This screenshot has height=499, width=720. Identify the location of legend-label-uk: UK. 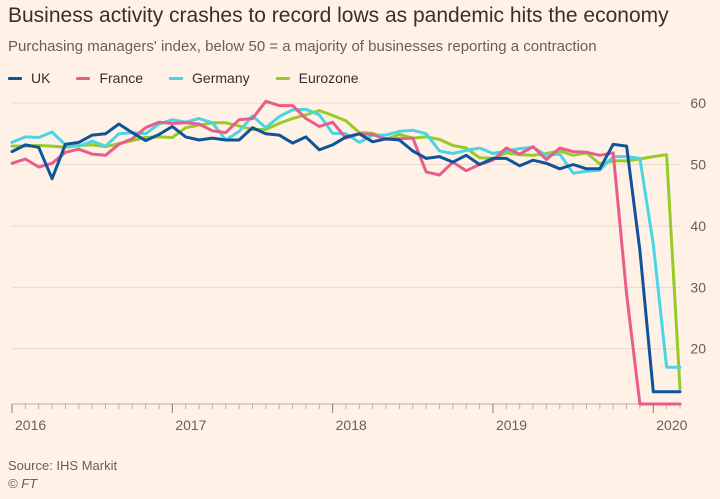
(41, 78).